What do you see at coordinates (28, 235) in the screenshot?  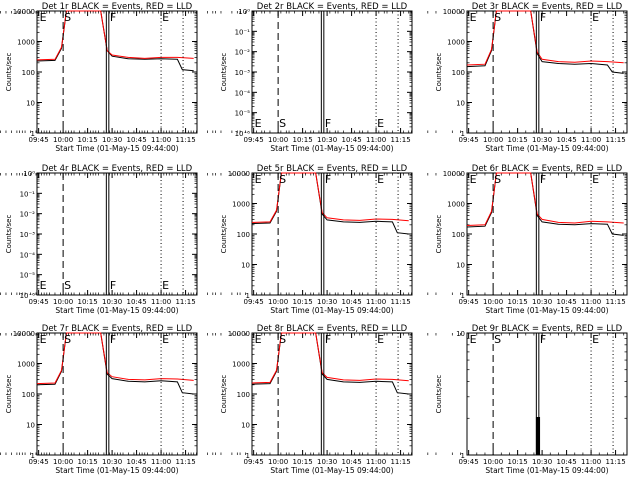 I see `y-tick-label: 10⁻³` at bounding box center [28, 235].